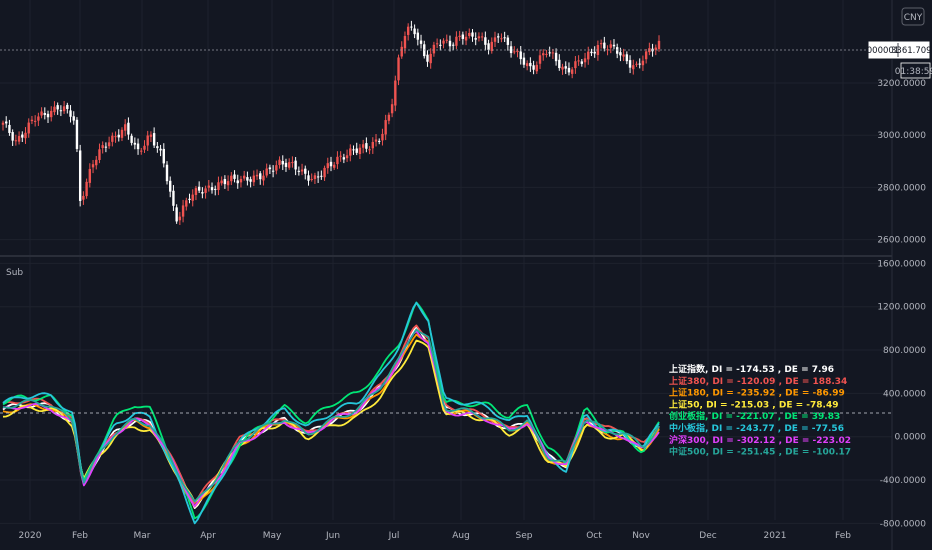 The image size is (932, 550). What do you see at coordinates (901, 308) in the screenshot?
I see `indicator-tick-label: 1200.0000` at bounding box center [901, 308].